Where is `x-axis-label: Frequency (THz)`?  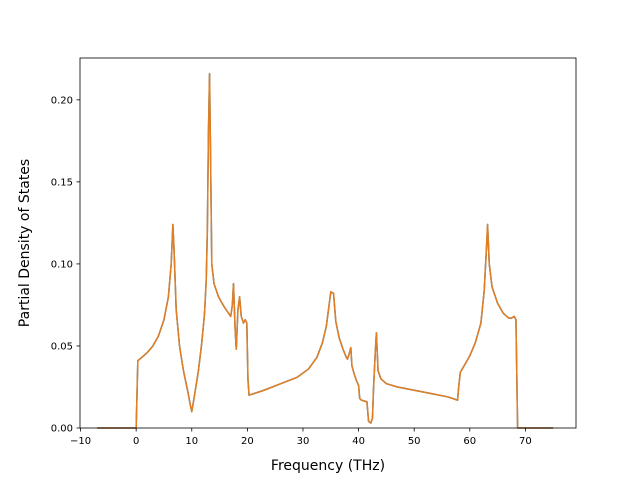
x-axis-label: Frequency (THz) is located at coordinates (328, 466).